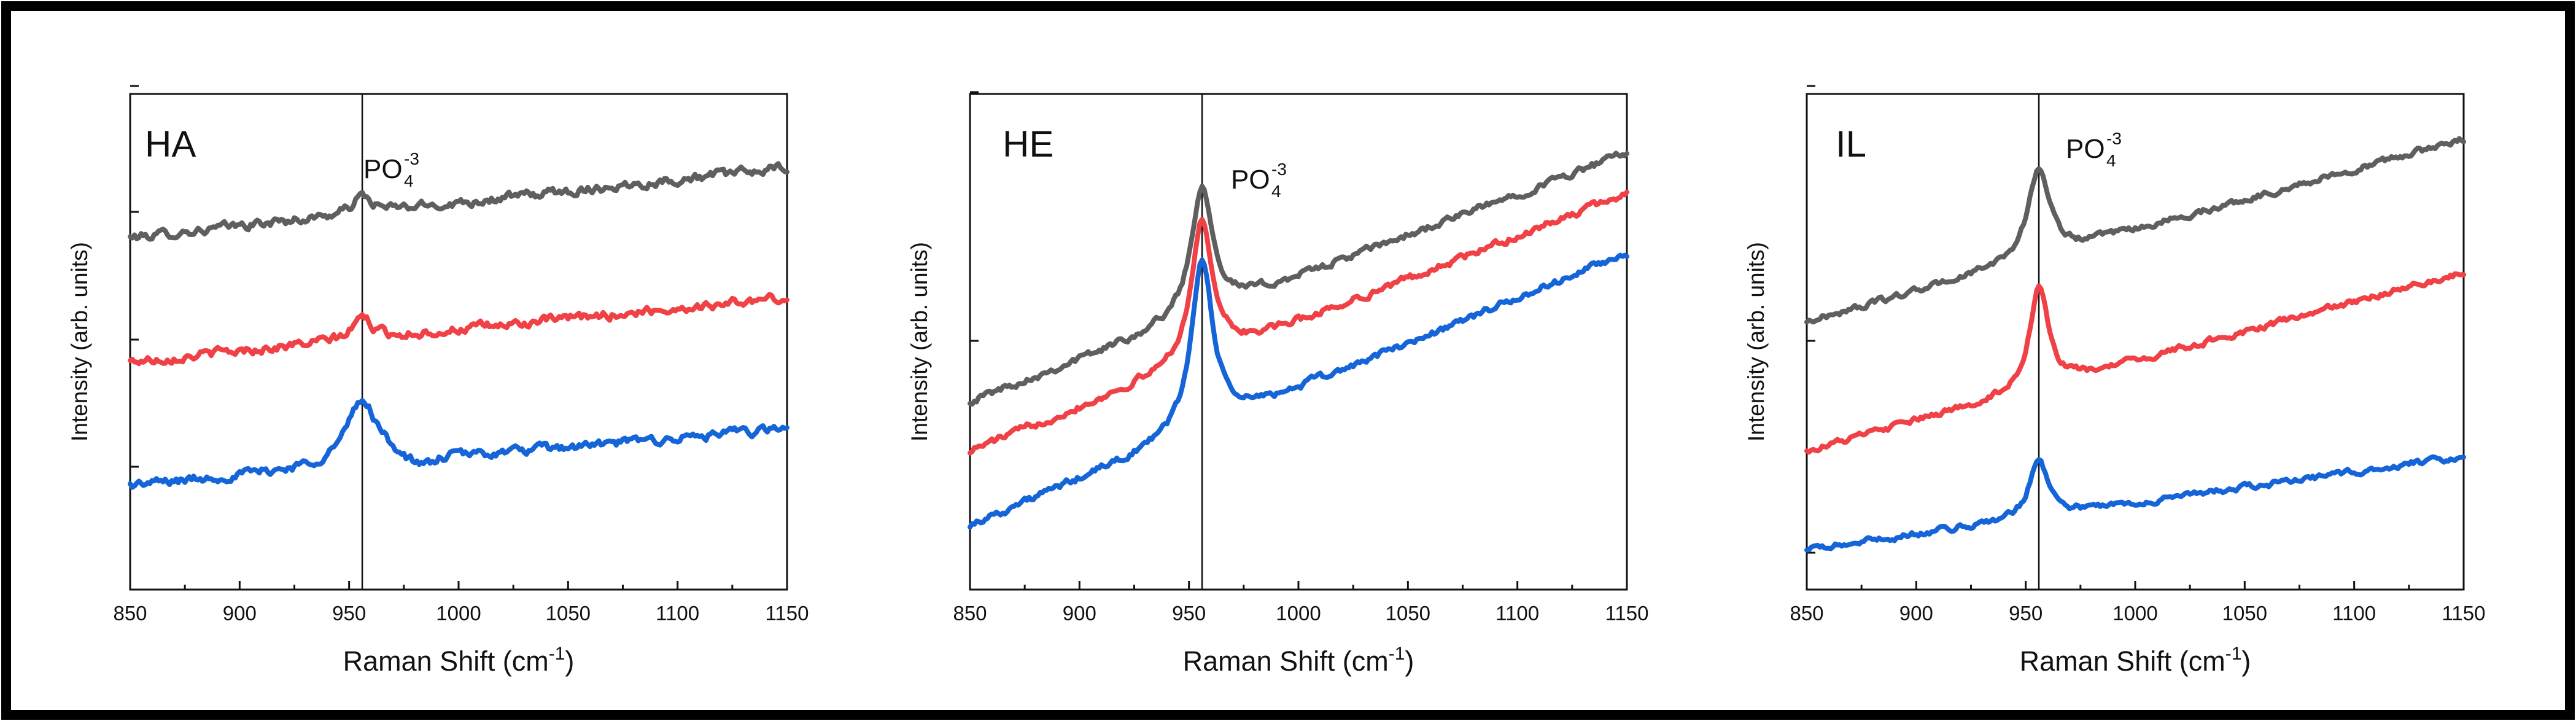 This screenshot has width=2576, height=721. Describe the element at coordinates (170, 144) in the screenshot. I see `panel-label: HA` at that location.